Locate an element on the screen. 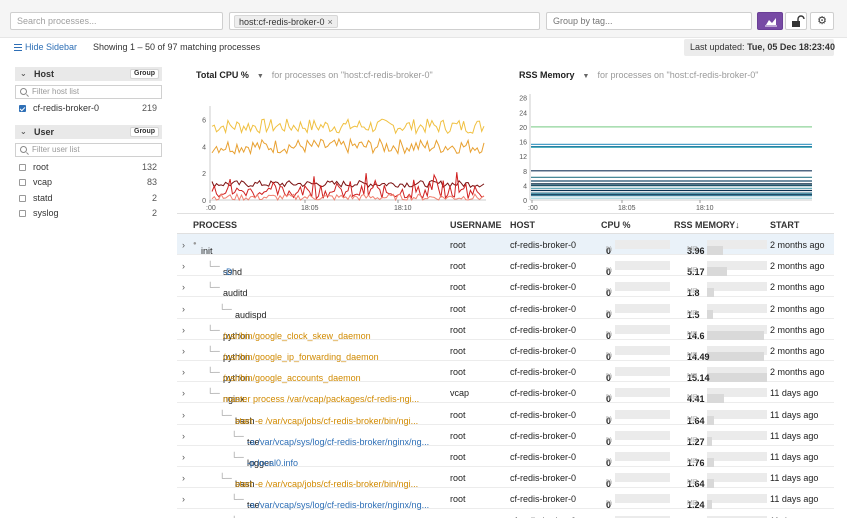 This screenshot has width=847, height=518. memory-value: 1.8 is located at coordinates (693, 293).